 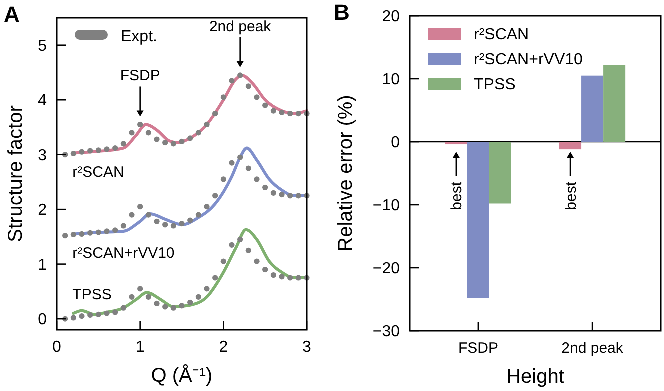 What do you see at coordinates (342, 12) in the screenshot?
I see `chart-title: B` at bounding box center [342, 12].